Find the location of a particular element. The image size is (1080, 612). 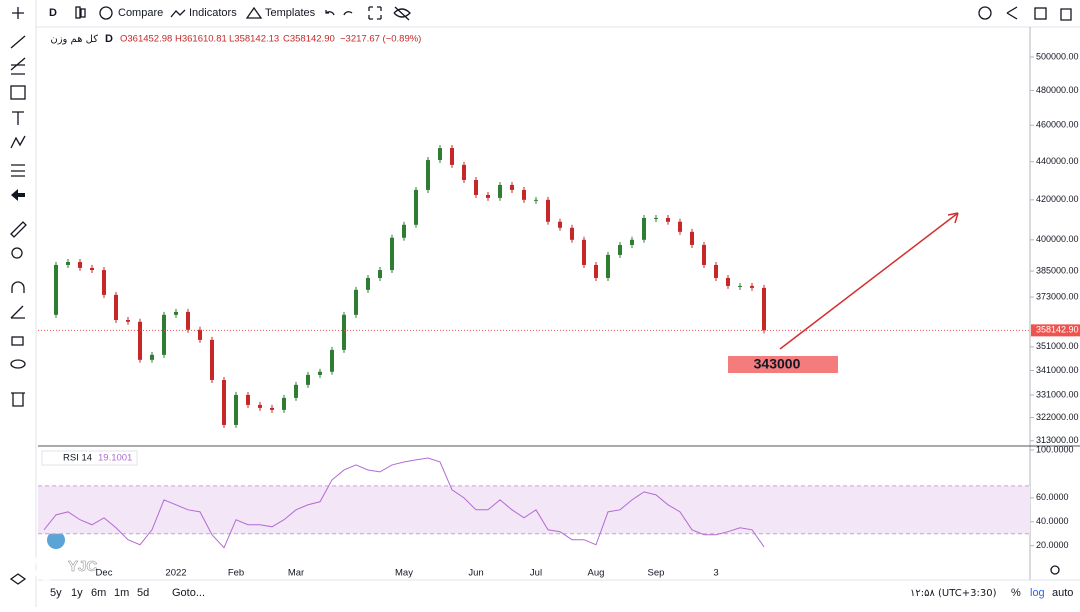

range-button: 5d is located at coordinates (143, 593).